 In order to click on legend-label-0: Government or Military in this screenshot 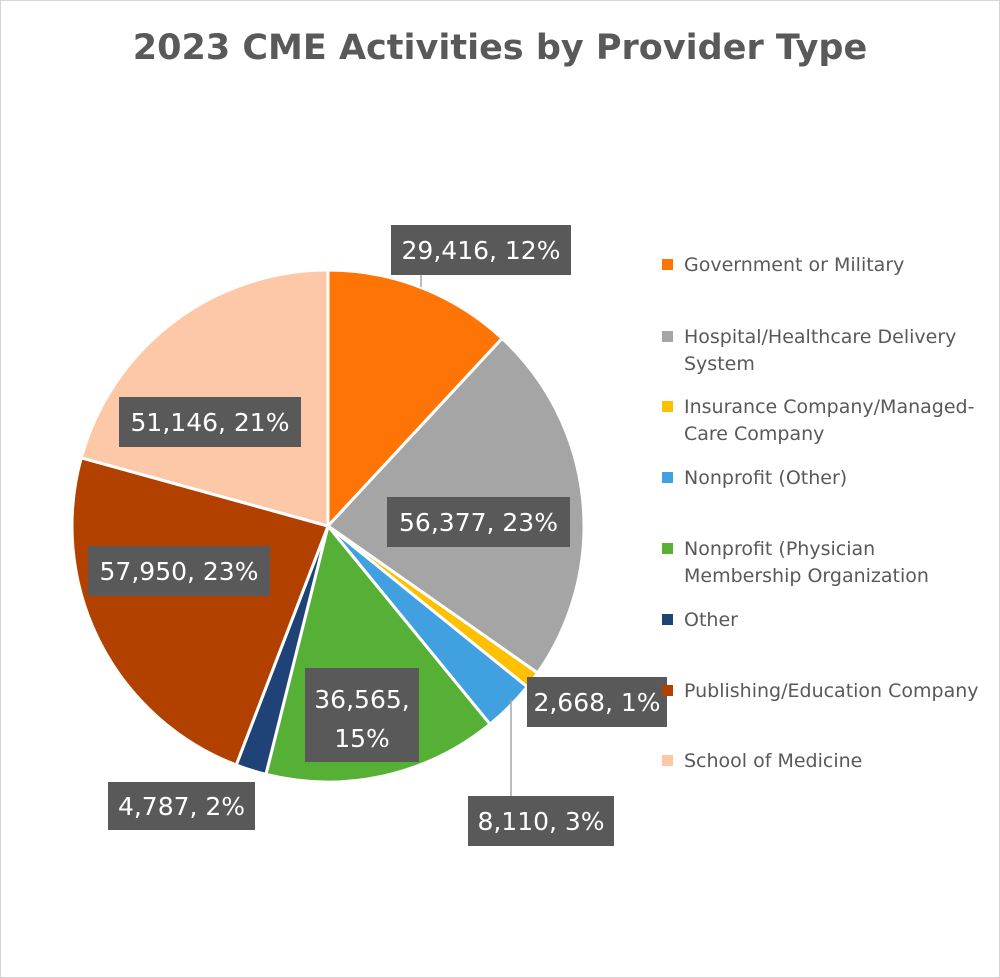, I will do `click(794, 265)`.